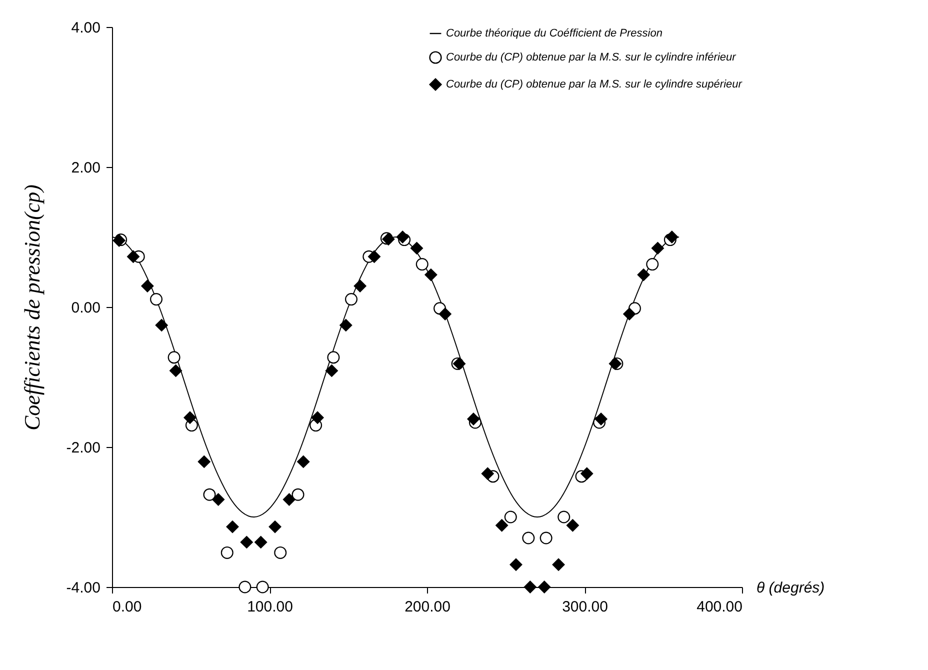 This screenshot has width=928, height=670. Describe the element at coordinates (592, 58) in the screenshot. I see `legend-label: Courbe du (CP) obtenue par la M.S. sur le cylindre inférieur` at that location.